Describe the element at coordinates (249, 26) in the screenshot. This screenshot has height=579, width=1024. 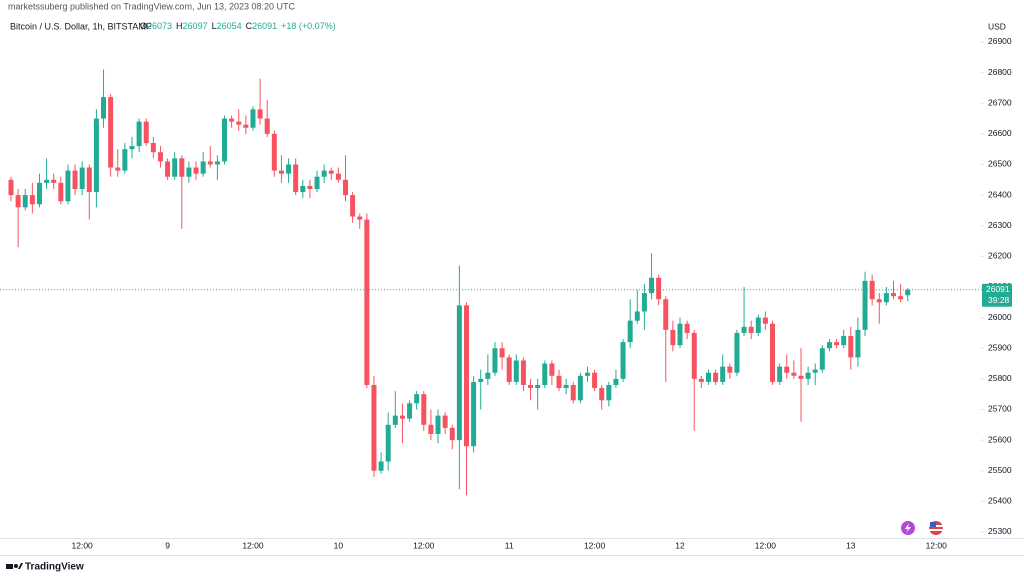
I see `legend-key: C` at that location.